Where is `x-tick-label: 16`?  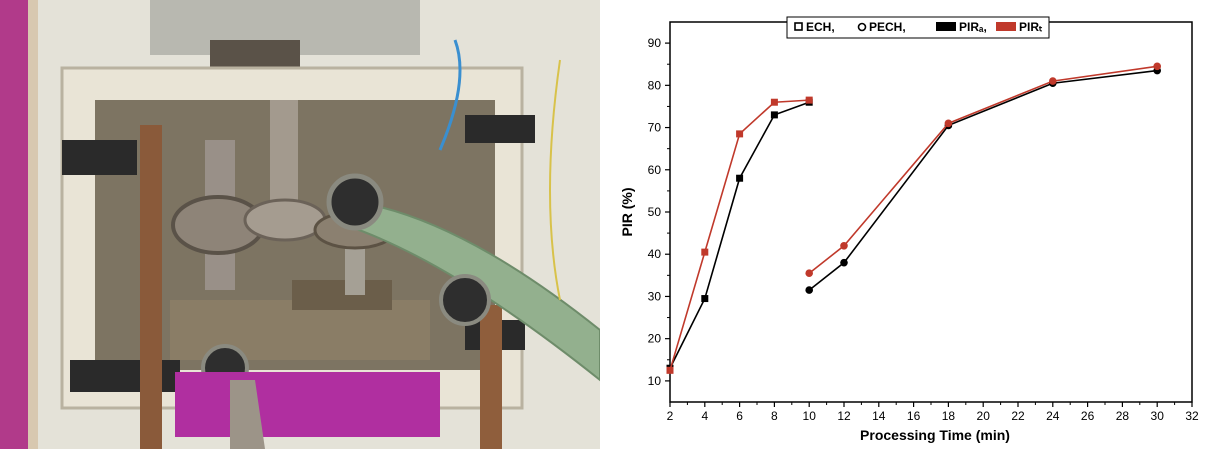 x-tick-label: 16 is located at coordinates (914, 416).